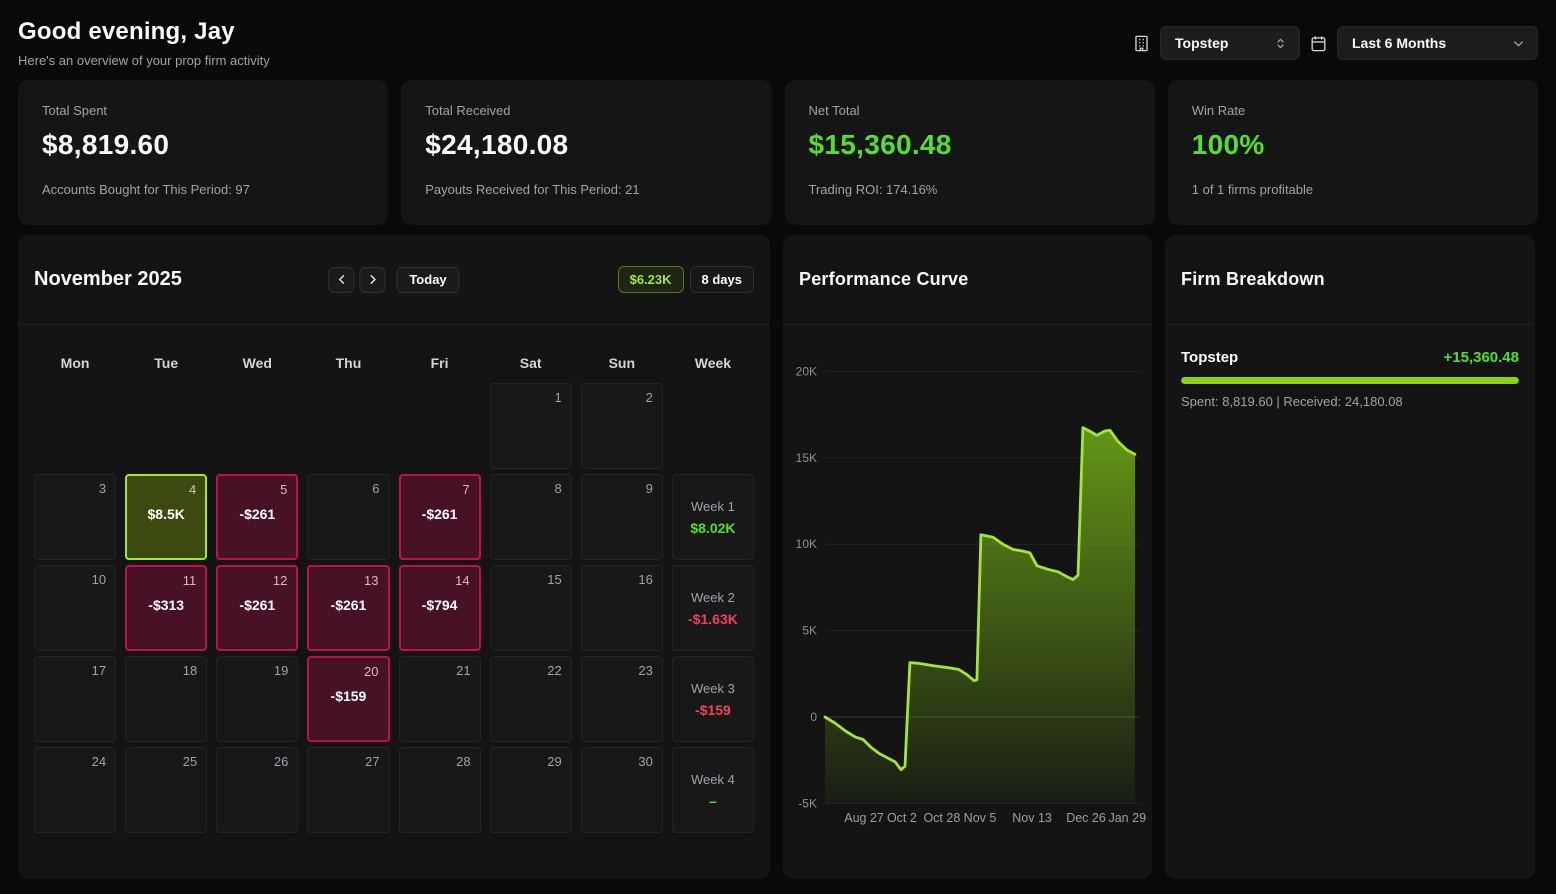  I want to click on day-number: 18, so click(190, 670).